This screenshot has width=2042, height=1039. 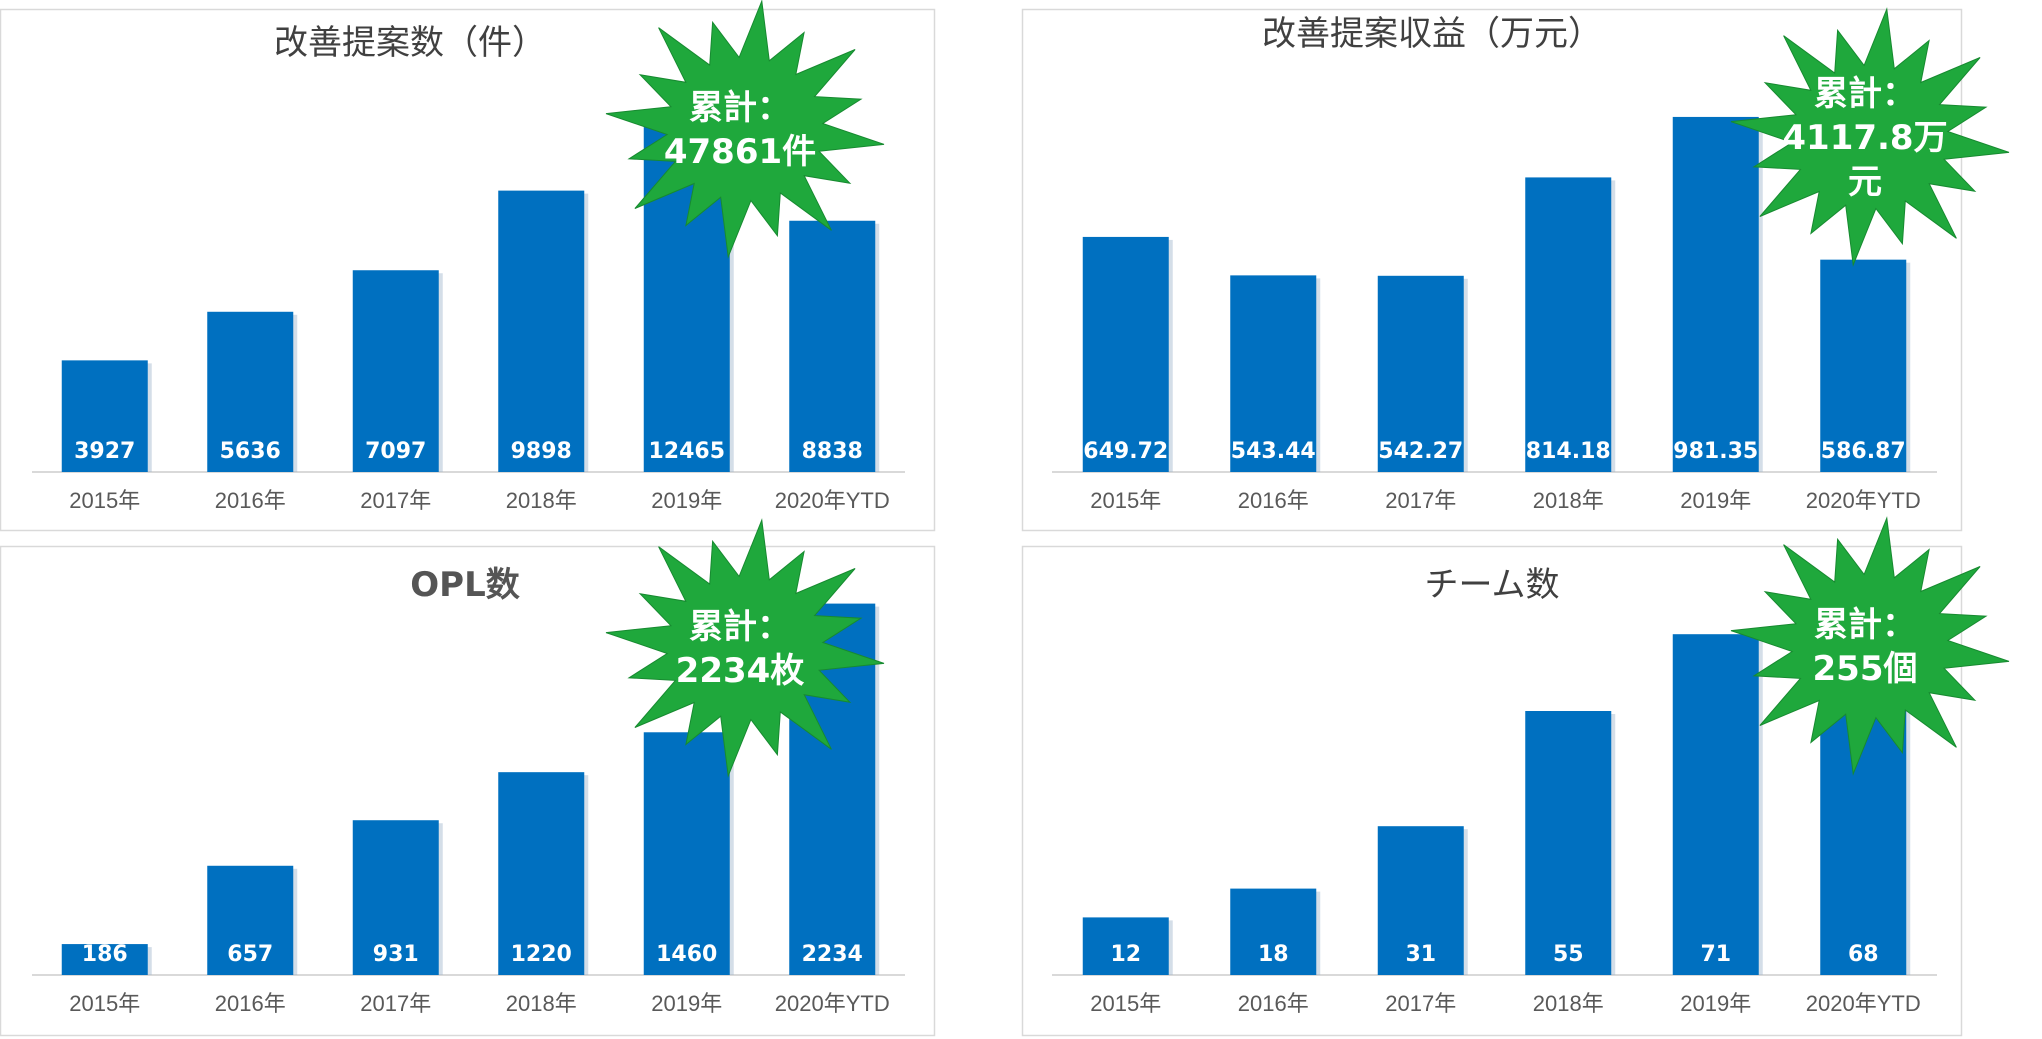 I want to click on data-label: 814.18, so click(x=1568, y=451).